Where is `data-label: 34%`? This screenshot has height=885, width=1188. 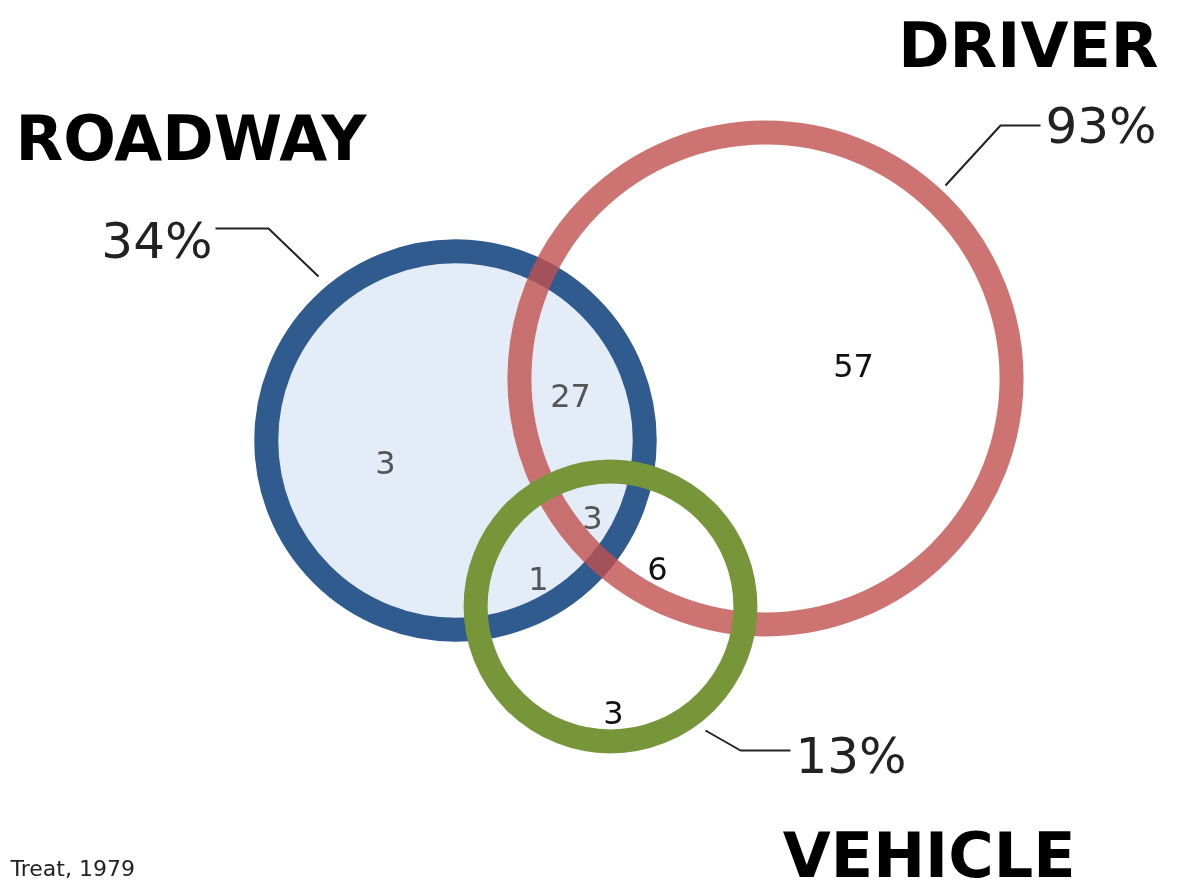
data-label: 34% is located at coordinates (157, 240).